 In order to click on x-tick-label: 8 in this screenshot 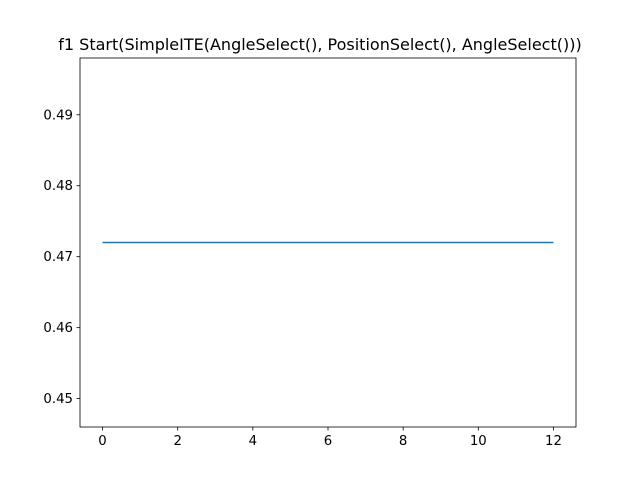, I will do `click(403, 441)`.